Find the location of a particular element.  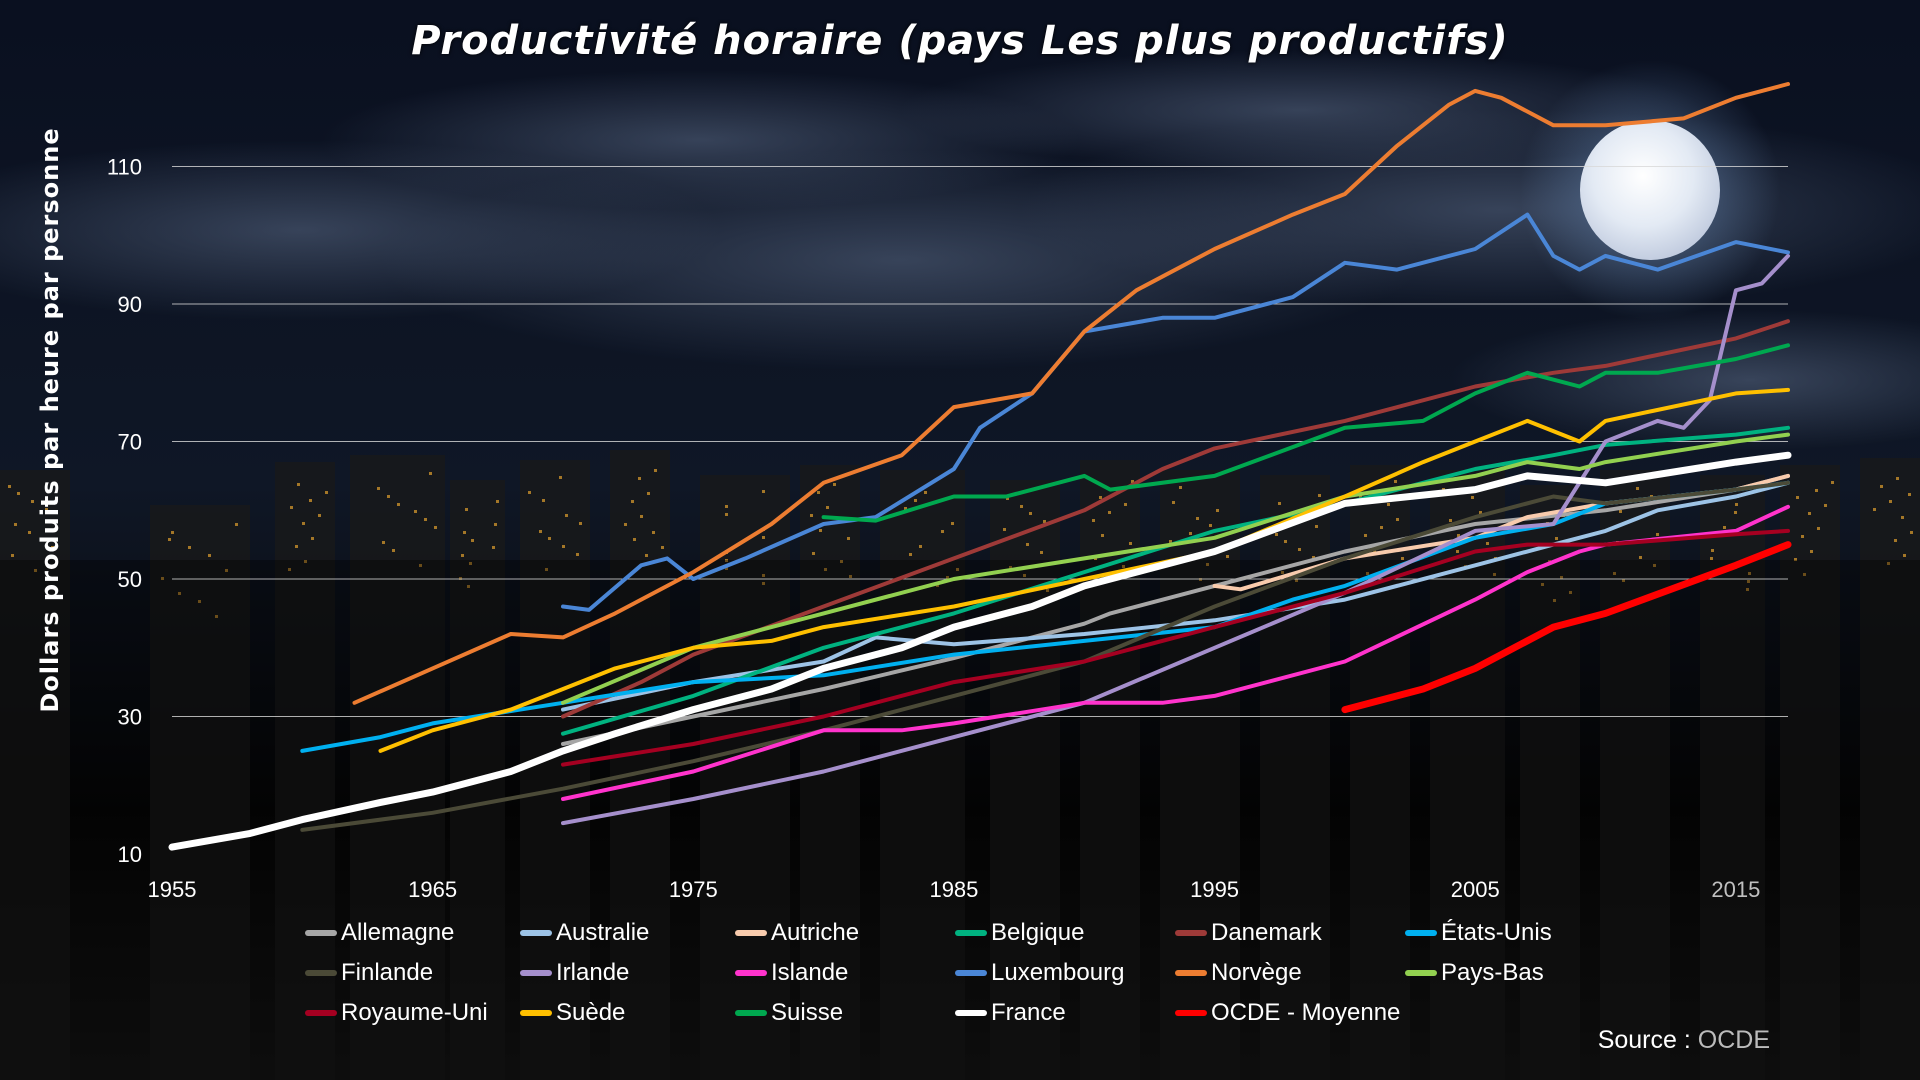

legend-label: États-Unis is located at coordinates (1496, 932).